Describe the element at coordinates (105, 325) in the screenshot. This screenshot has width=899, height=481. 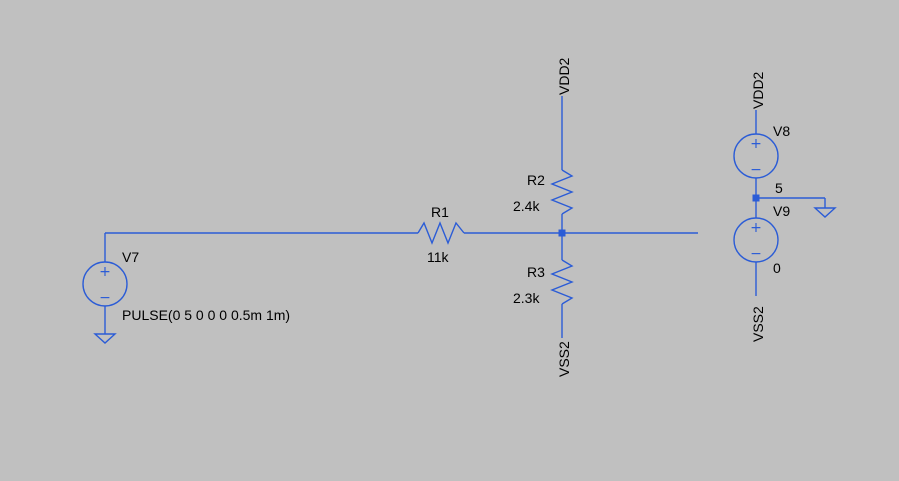
I see `ground-symbol-v7` at that location.